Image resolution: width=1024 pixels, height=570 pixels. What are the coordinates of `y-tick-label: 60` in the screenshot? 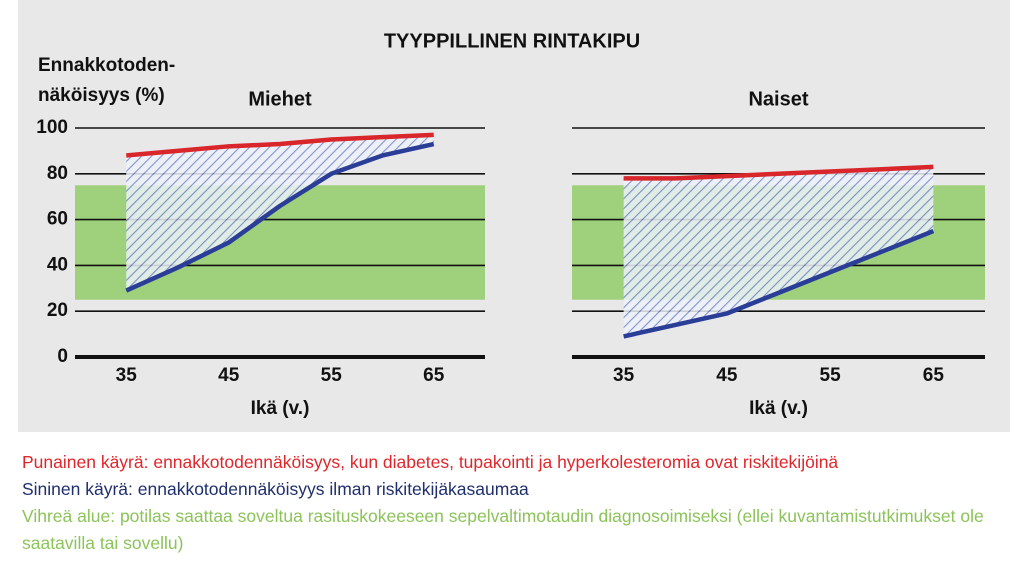 It's located at (57, 219).